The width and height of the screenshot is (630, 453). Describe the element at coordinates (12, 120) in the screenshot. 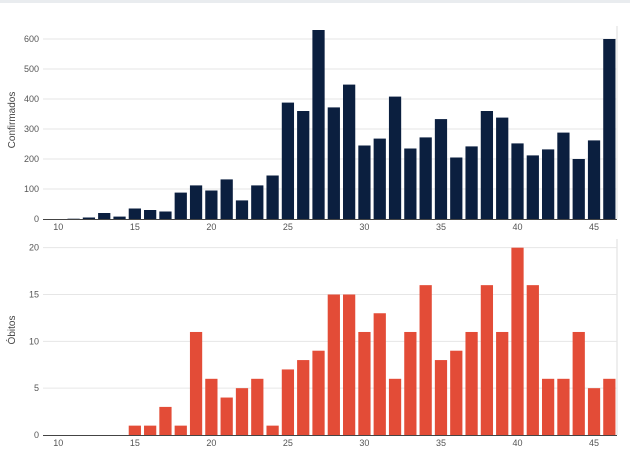

I see `y-axis-title: Confirmados` at that location.